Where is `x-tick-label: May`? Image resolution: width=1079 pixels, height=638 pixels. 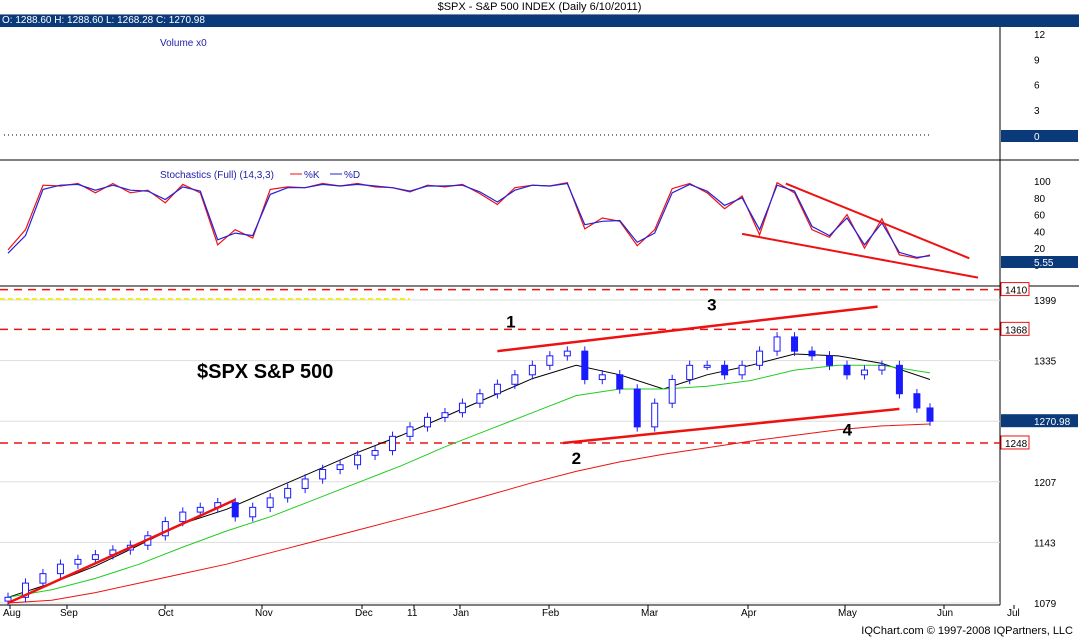
x-tick-label: May is located at coordinates (847, 613).